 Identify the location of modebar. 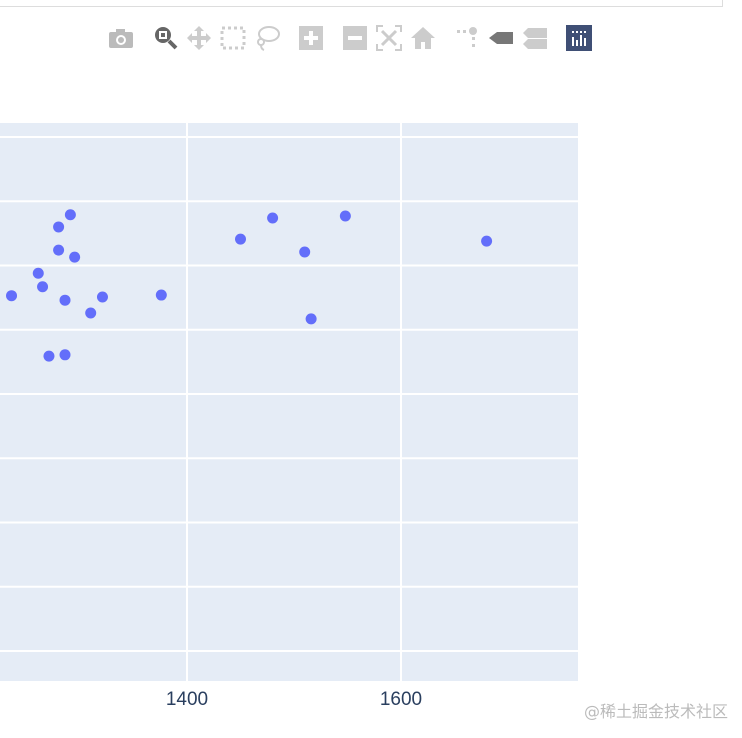
(350, 38).